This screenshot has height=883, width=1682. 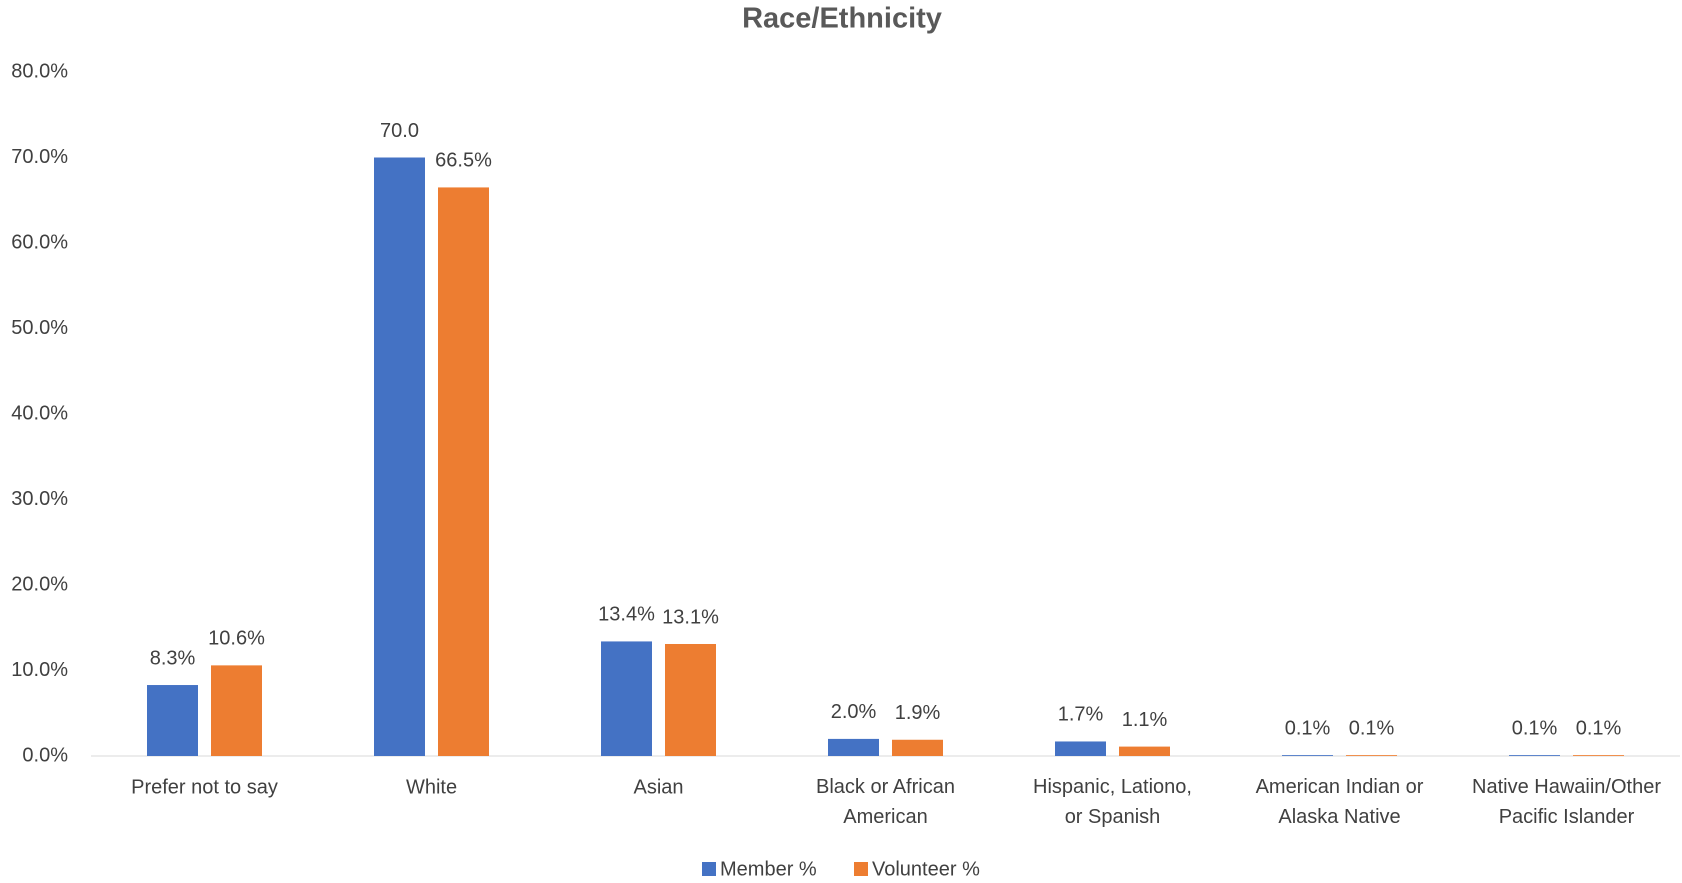 I want to click on y-tick-label: 30.0%, so click(x=39, y=499).